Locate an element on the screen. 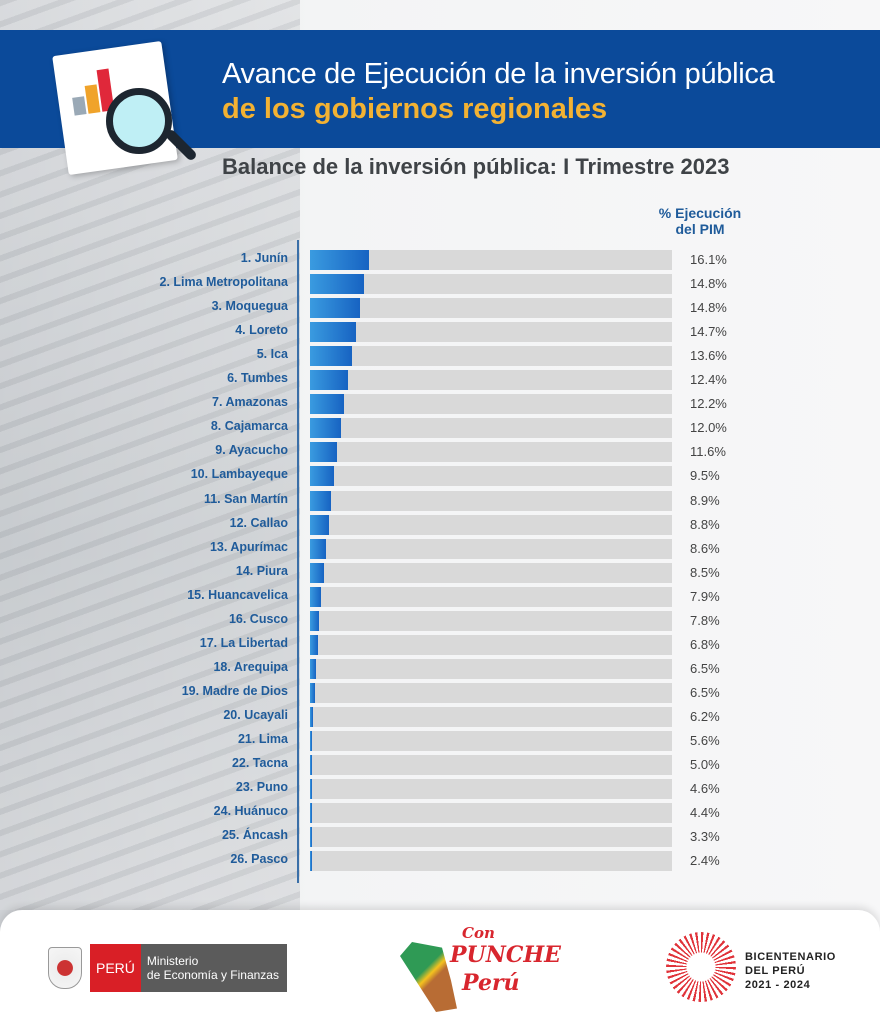 Image resolution: width=880 pixels, height=1024 pixels. value-label: 8.6% is located at coordinates (705, 548).